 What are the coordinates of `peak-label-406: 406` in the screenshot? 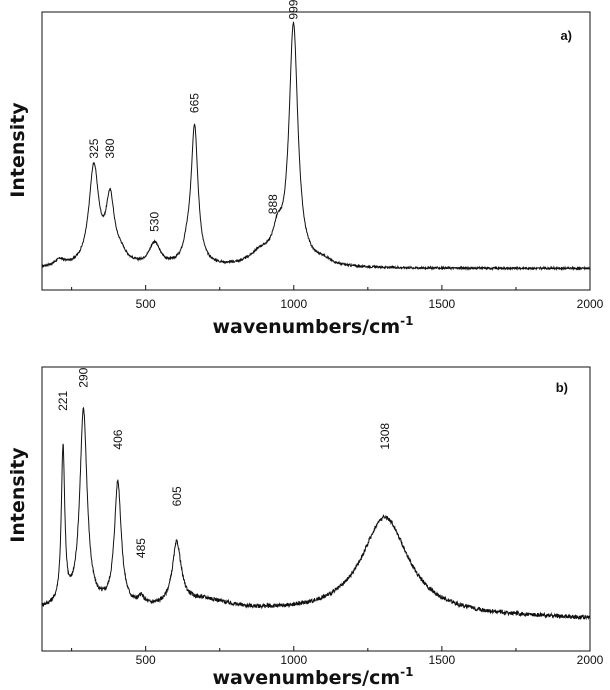 It's located at (118, 439).